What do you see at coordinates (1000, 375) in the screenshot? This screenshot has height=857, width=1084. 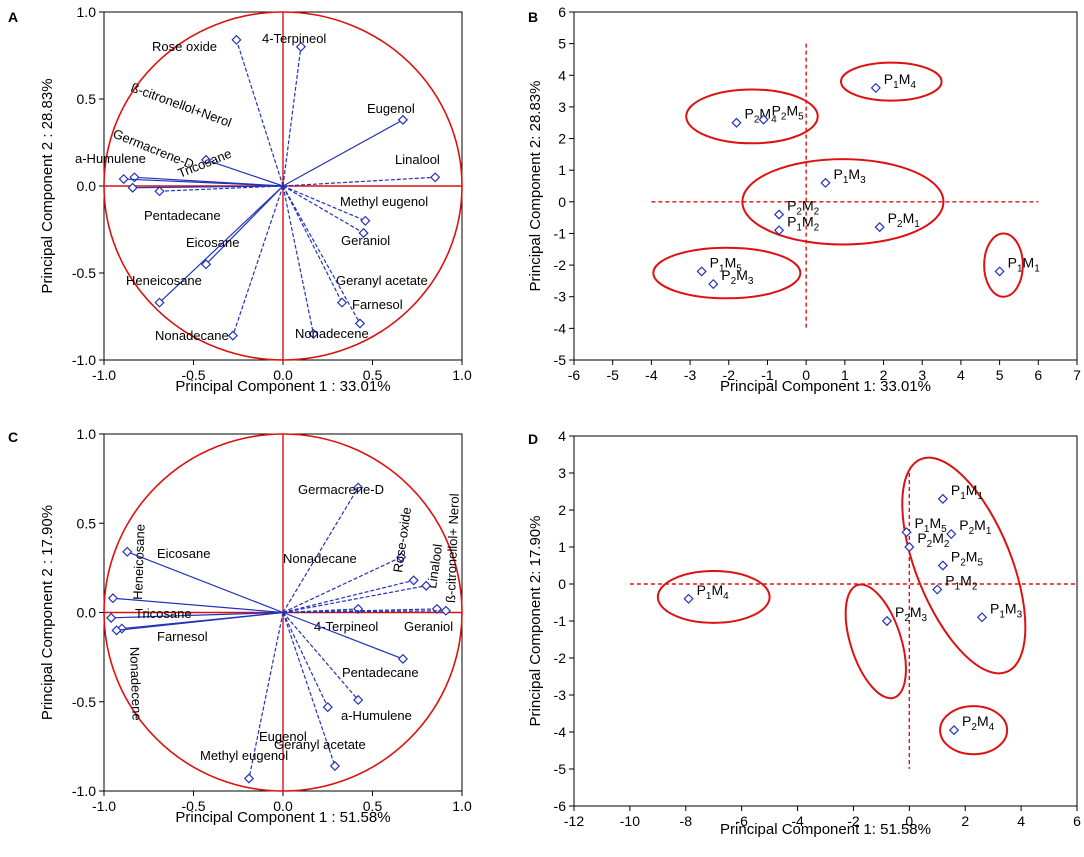 I see `x-tick-label: 5` at bounding box center [1000, 375].